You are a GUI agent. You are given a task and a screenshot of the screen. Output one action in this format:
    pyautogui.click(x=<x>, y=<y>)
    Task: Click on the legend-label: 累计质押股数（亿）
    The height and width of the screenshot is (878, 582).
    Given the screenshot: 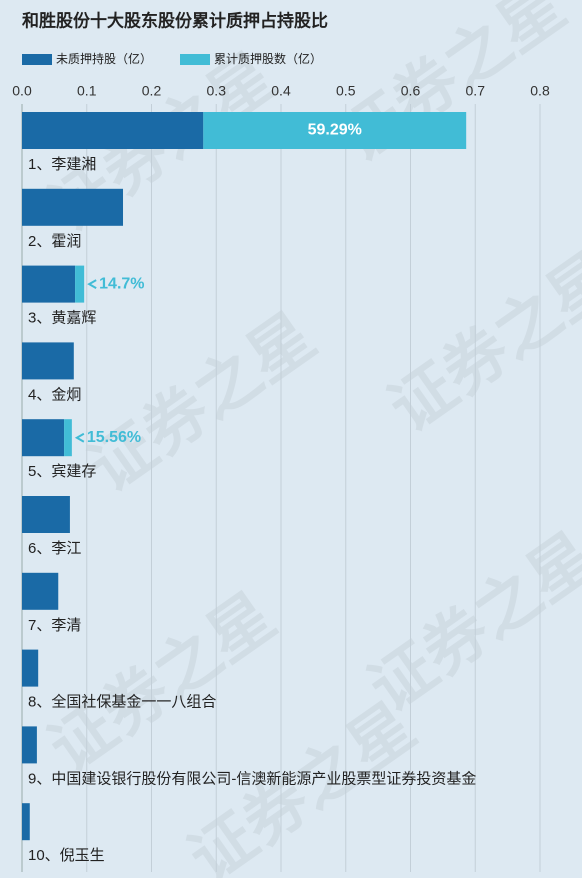 What is the action you would take?
    pyautogui.click(x=268, y=58)
    